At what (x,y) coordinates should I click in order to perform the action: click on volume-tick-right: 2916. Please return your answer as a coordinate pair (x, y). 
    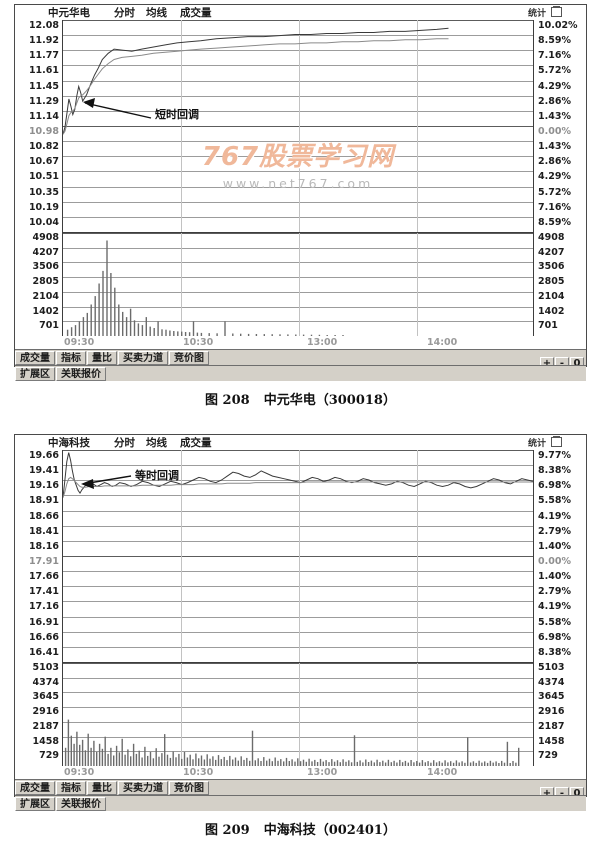
    Looking at the image, I should click on (551, 712).